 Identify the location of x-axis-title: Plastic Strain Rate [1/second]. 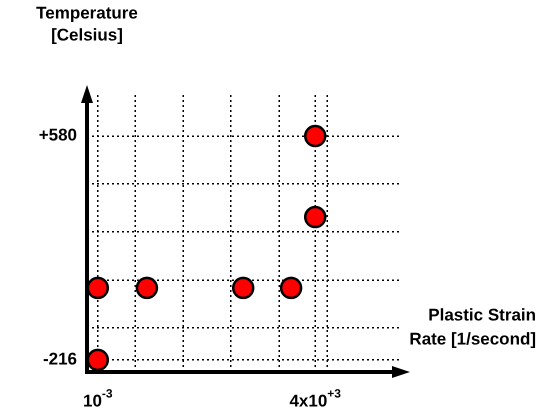
(472, 327).